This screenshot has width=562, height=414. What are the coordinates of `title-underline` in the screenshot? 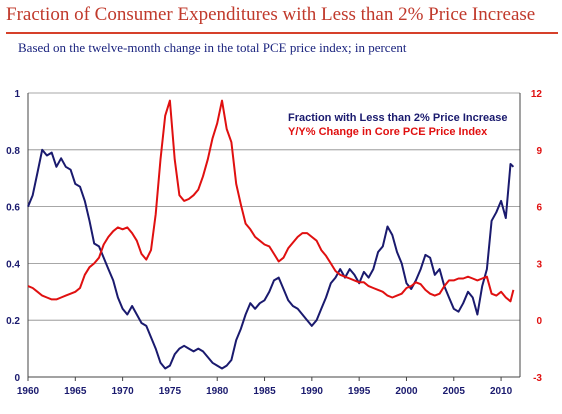 It's located at (282, 33).